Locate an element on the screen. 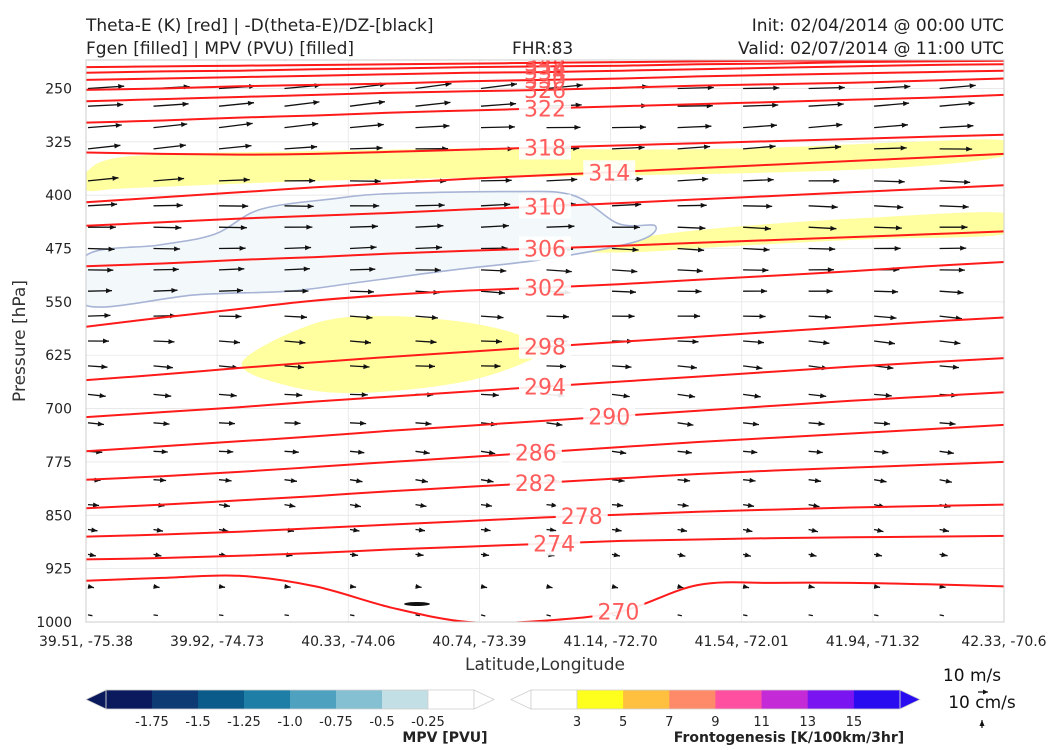 The width and height of the screenshot is (1050, 750). frontogenesis-region is located at coordinates (545, 165).